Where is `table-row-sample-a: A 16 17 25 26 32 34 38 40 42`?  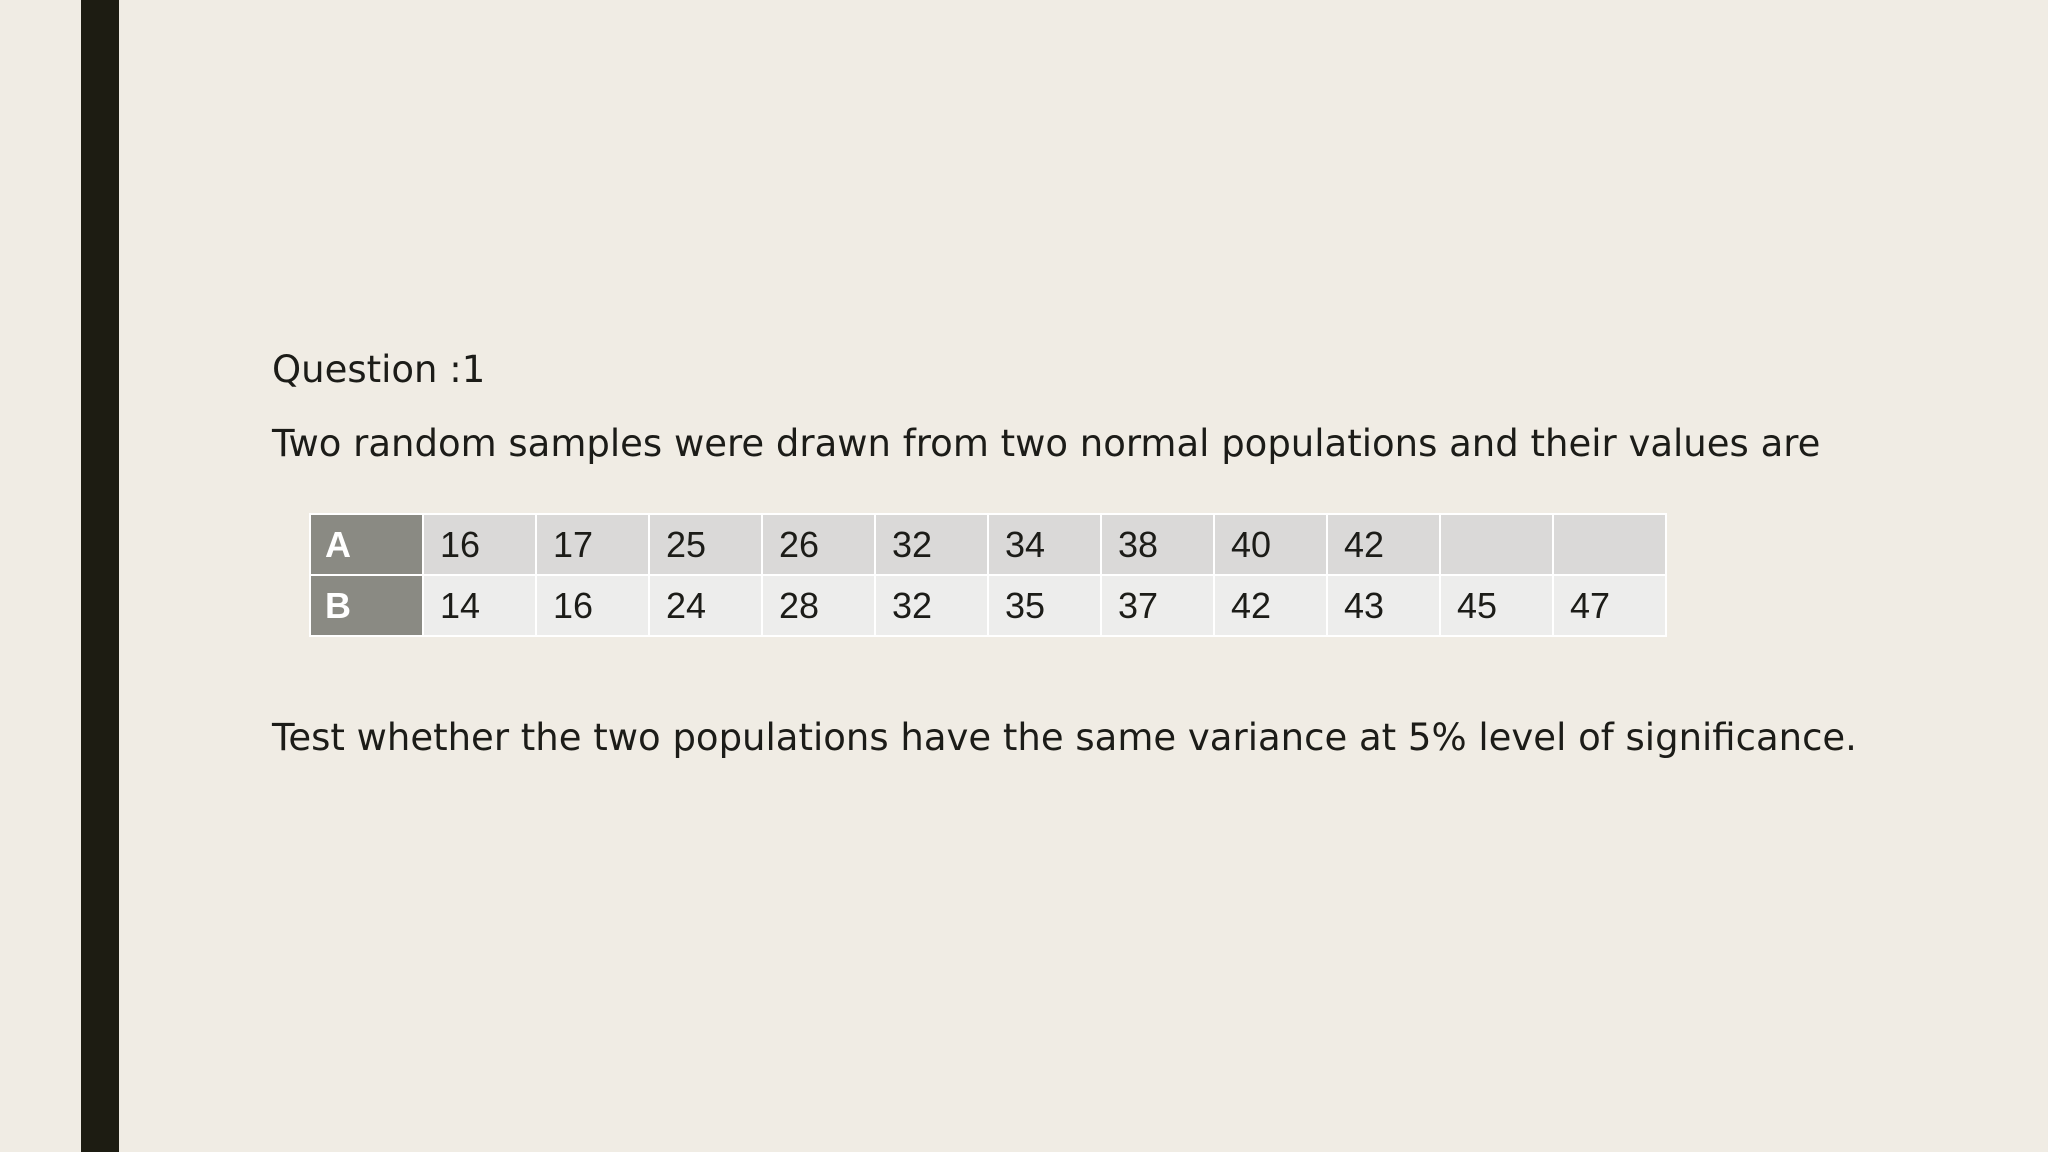
table-row-sample-a: A 16 17 25 26 32 34 38 40 42 is located at coordinates (988, 544).